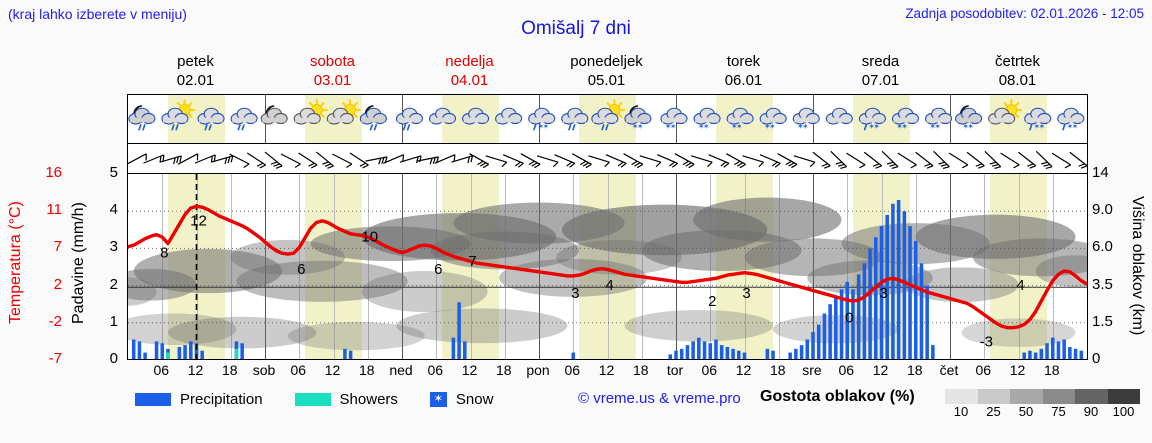 The image size is (1152, 443). Describe the element at coordinates (675, 370) in the screenshot. I see `hour-tick-label: tor` at that location.